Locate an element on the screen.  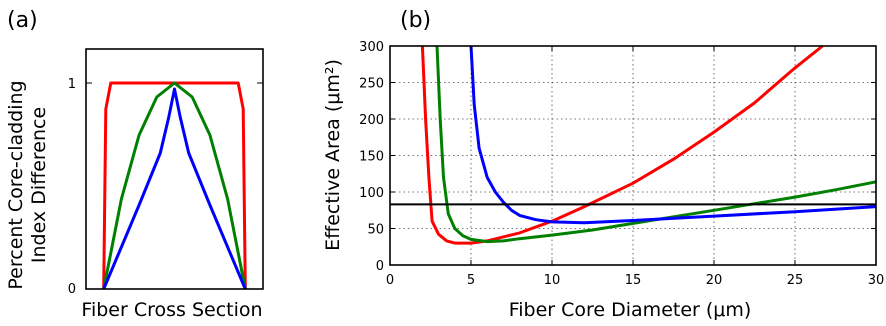
panel-a-ytick-0: 0 is located at coordinates (72, 289).